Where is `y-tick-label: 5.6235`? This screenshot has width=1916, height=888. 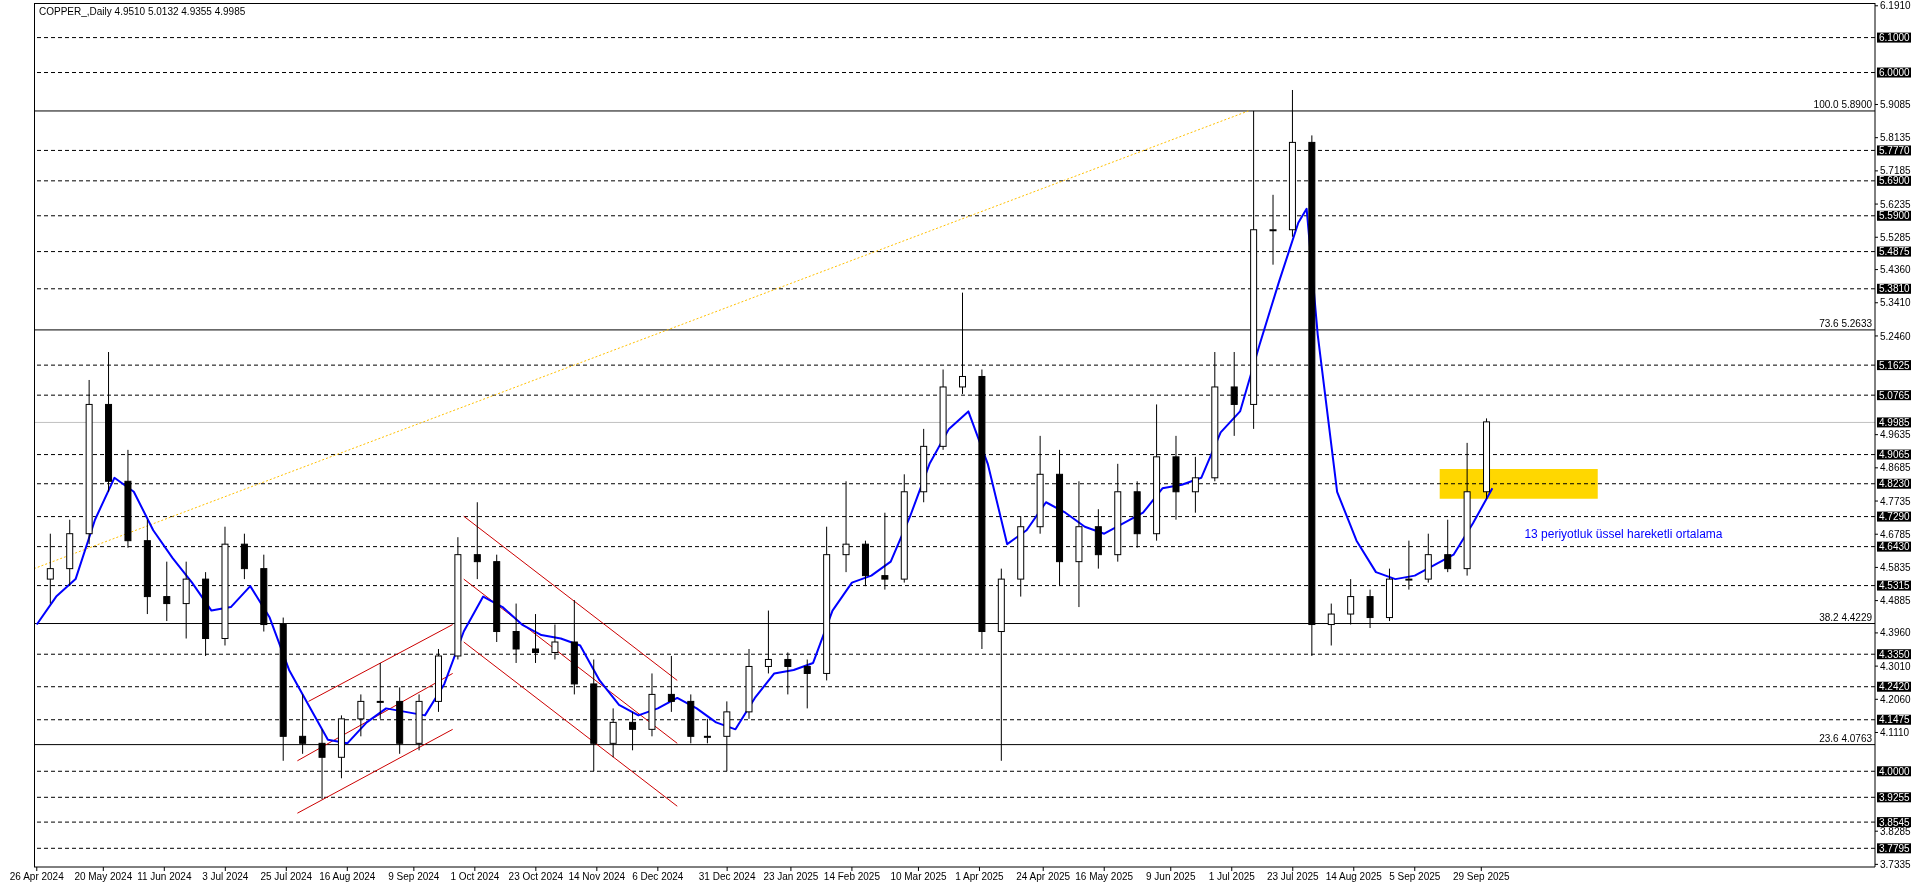 y-tick-label: 5.6235 is located at coordinates (1896, 204).